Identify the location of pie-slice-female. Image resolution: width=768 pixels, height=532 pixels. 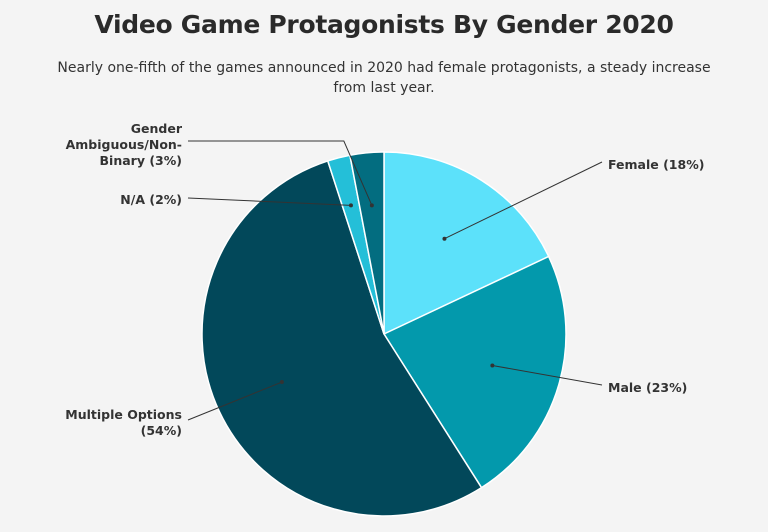
(466, 243).